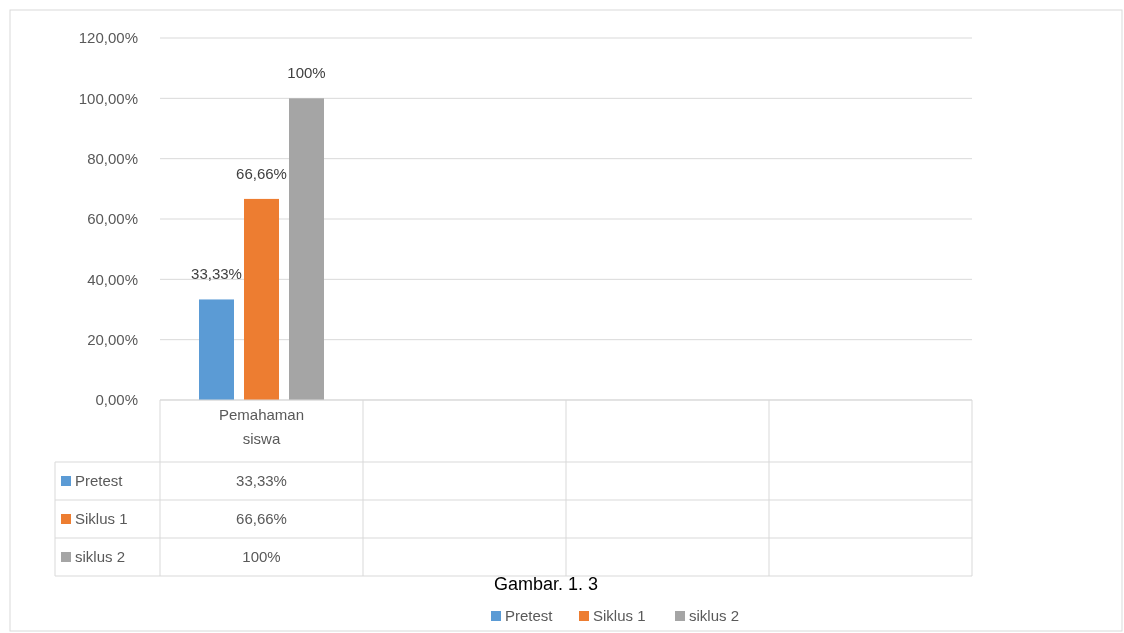 The width and height of the screenshot is (1124, 633). What do you see at coordinates (99, 481) in the screenshot?
I see `legend-label: Pretest` at bounding box center [99, 481].